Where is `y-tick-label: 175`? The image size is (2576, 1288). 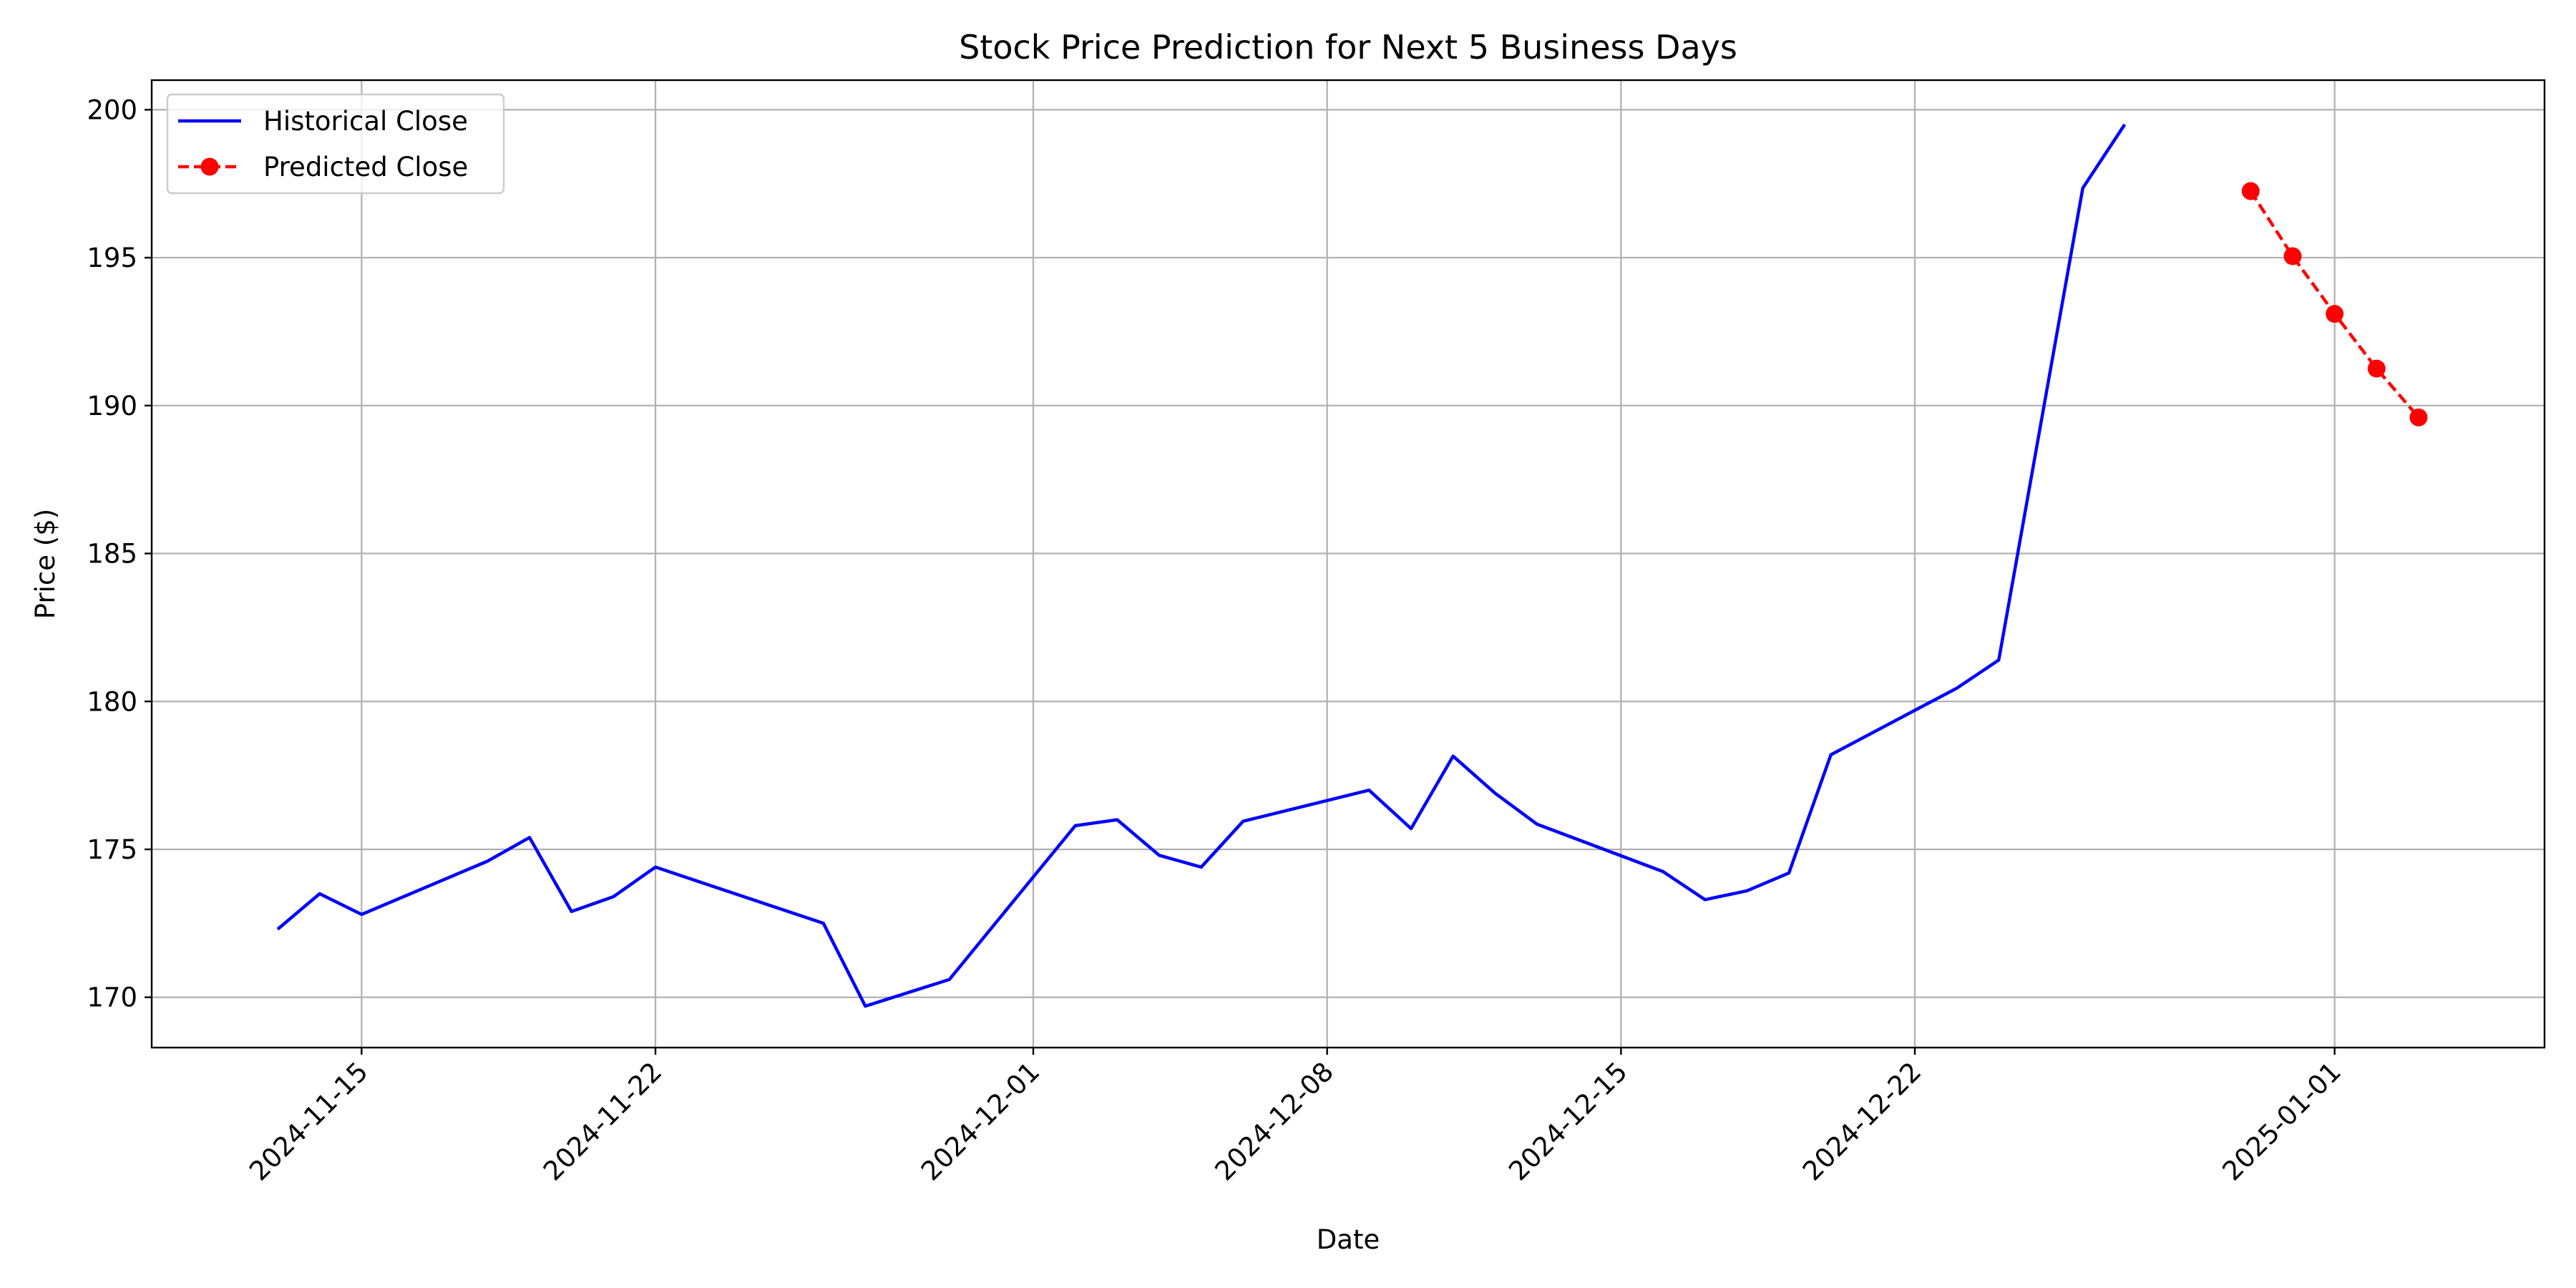
y-tick-label: 175 is located at coordinates (112, 849).